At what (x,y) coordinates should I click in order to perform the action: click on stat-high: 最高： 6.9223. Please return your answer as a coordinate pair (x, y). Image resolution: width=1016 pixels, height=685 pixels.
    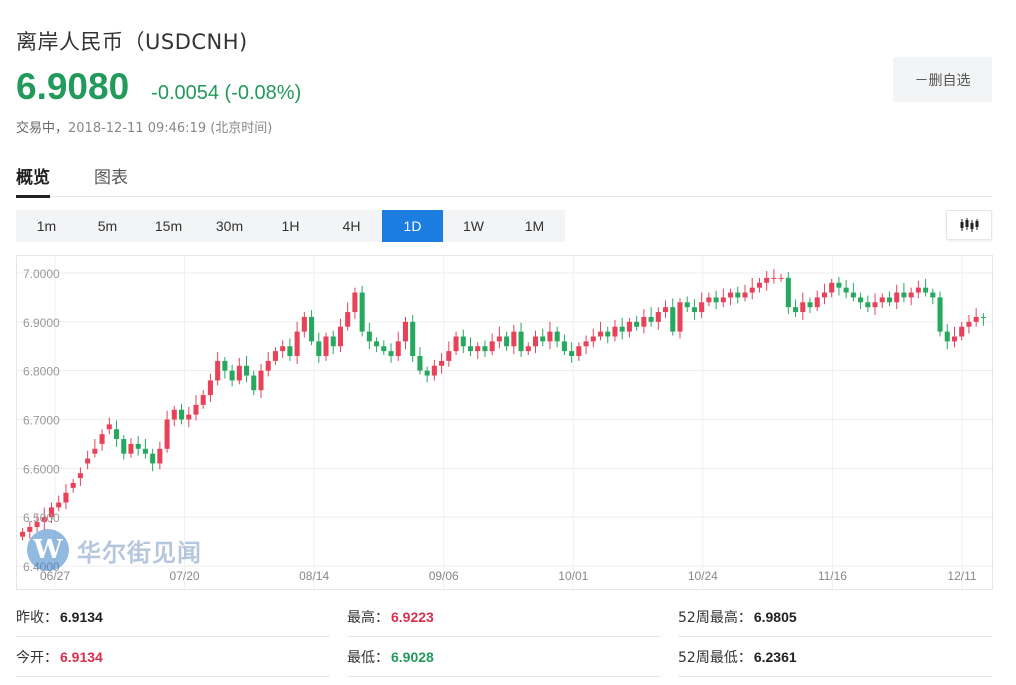
    Looking at the image, I should click on (504, 617).